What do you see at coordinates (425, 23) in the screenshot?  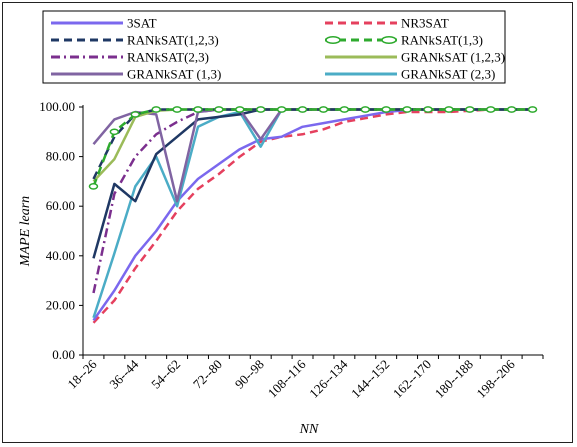 I see `legend-label: NR3SAT` at bounding box center [425, 23].